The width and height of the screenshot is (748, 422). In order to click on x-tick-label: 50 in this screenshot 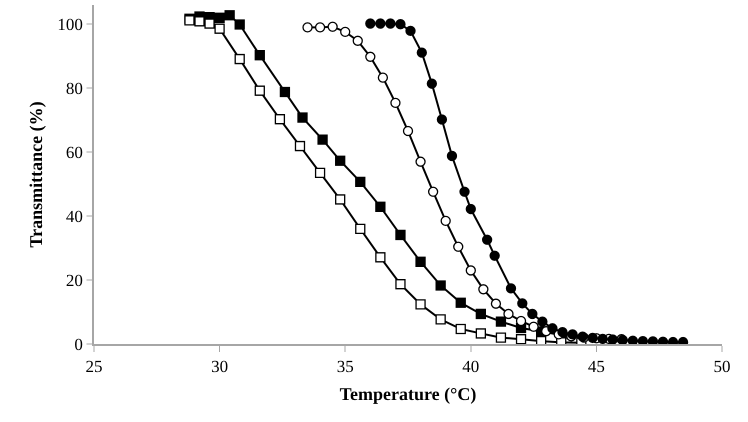, I will do `click(722, 366)`.